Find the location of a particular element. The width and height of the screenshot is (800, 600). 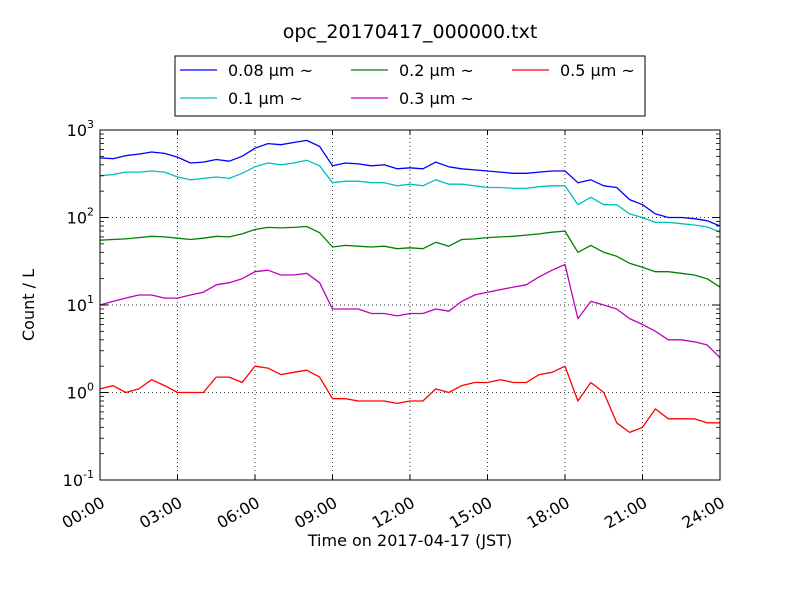

y-tick-label: 10⁻¹ is located at coordinates (78, 479).